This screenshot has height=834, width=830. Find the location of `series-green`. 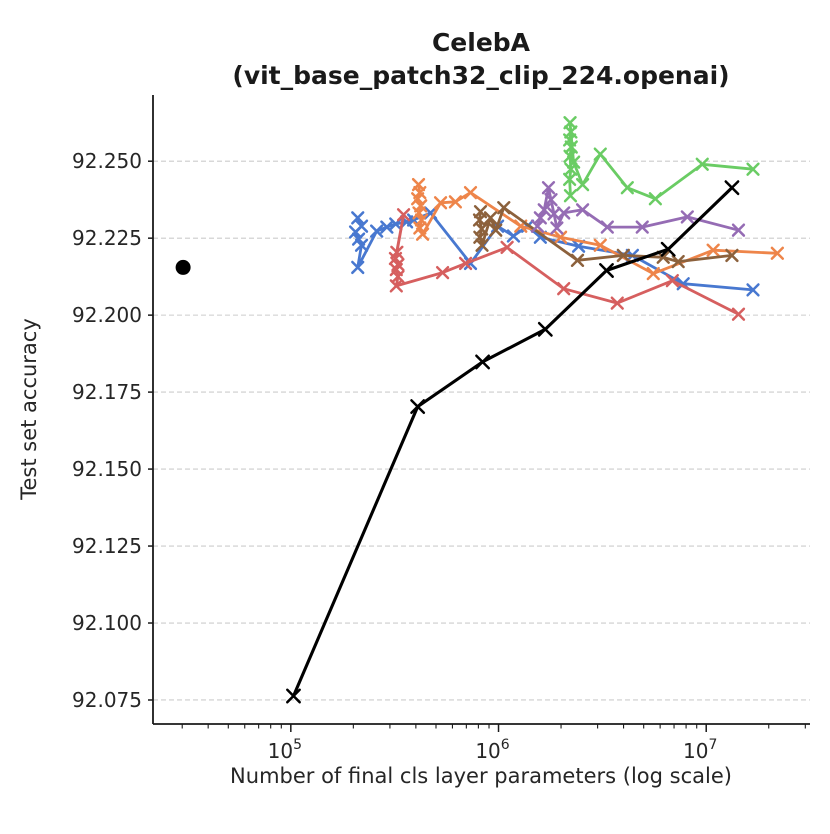

series-green is located at coordinates (661, 161).